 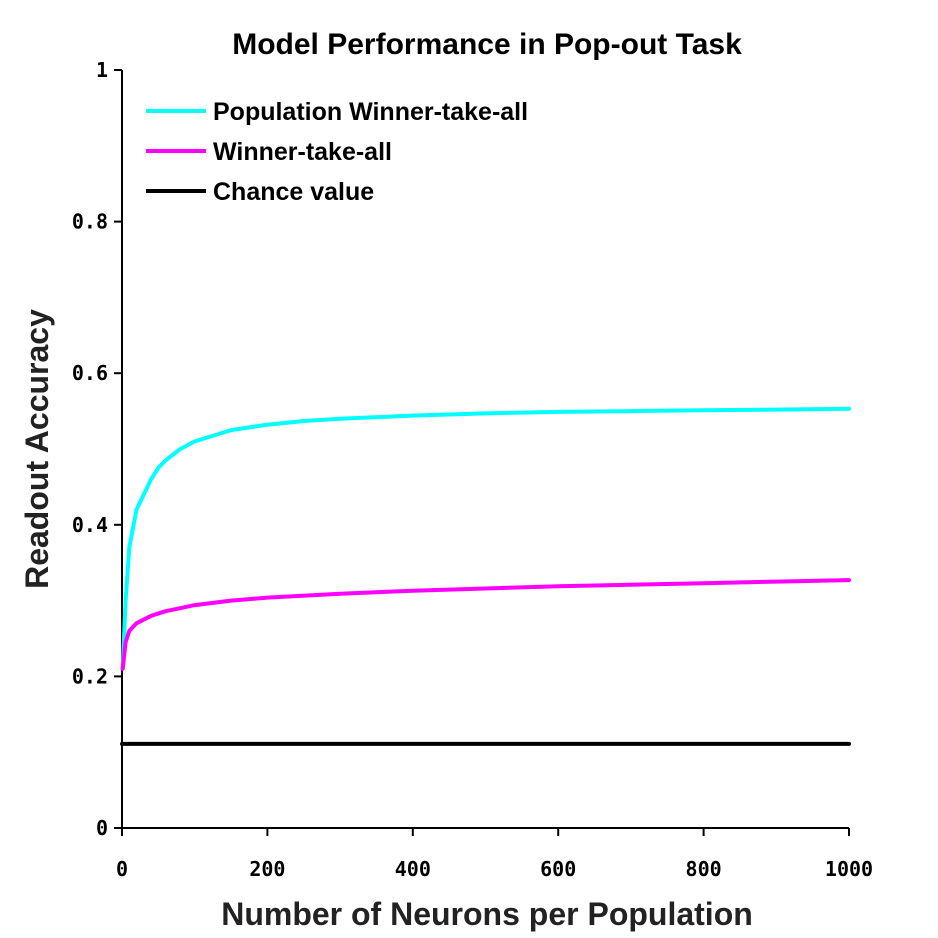 What do you see at coordinates (370, 112) in the screenshot?
I see `legend-label: Population Winner-take-all` at bounding box center [370, 112].